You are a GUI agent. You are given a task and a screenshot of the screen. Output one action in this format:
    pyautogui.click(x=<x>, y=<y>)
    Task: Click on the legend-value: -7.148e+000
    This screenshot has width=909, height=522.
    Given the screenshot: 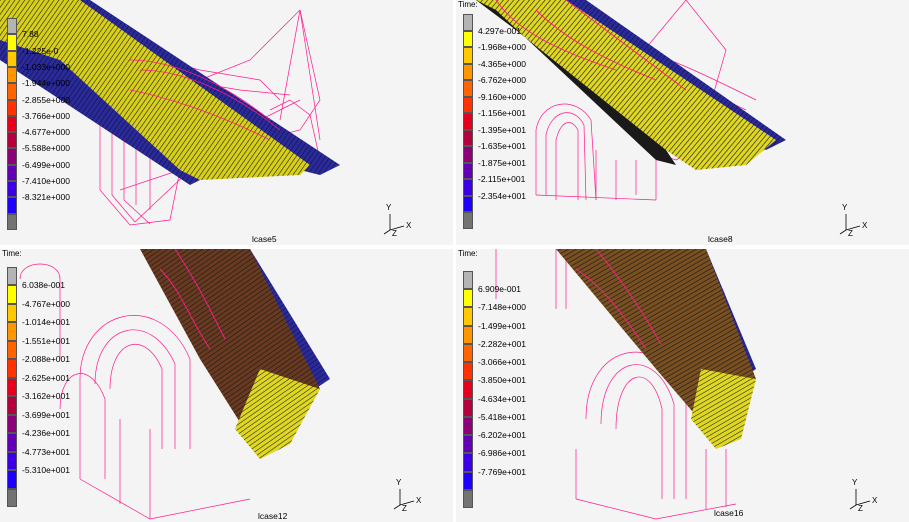 What is the action you would take?
    pyautogui.click(x=502, y=307)
    